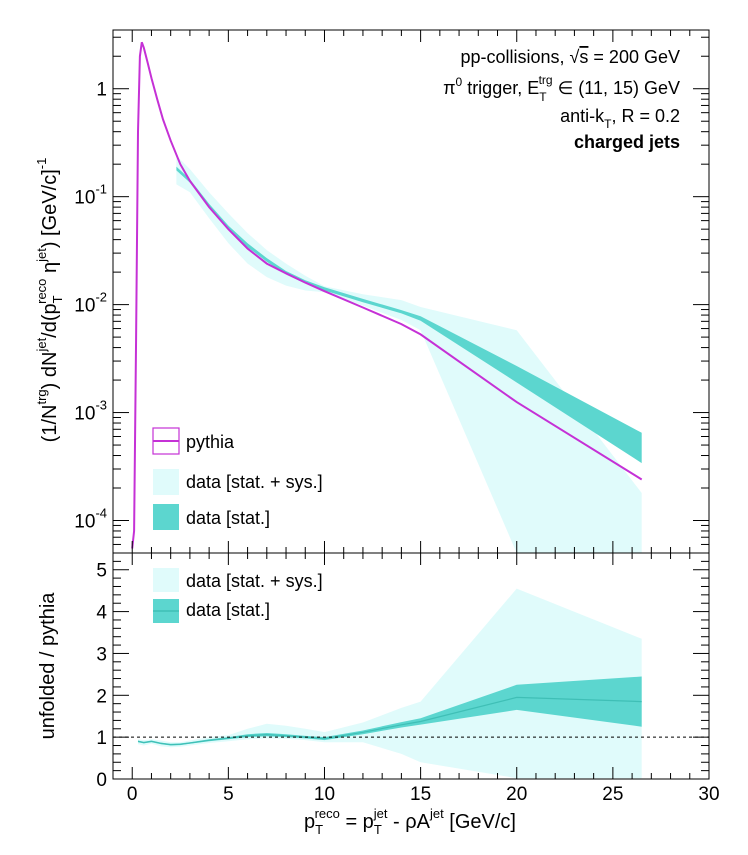  What do you see at coordinates (612, 794) in the screenshot?
I see `x-tick-label: 25` at bounding box center [612, 794].